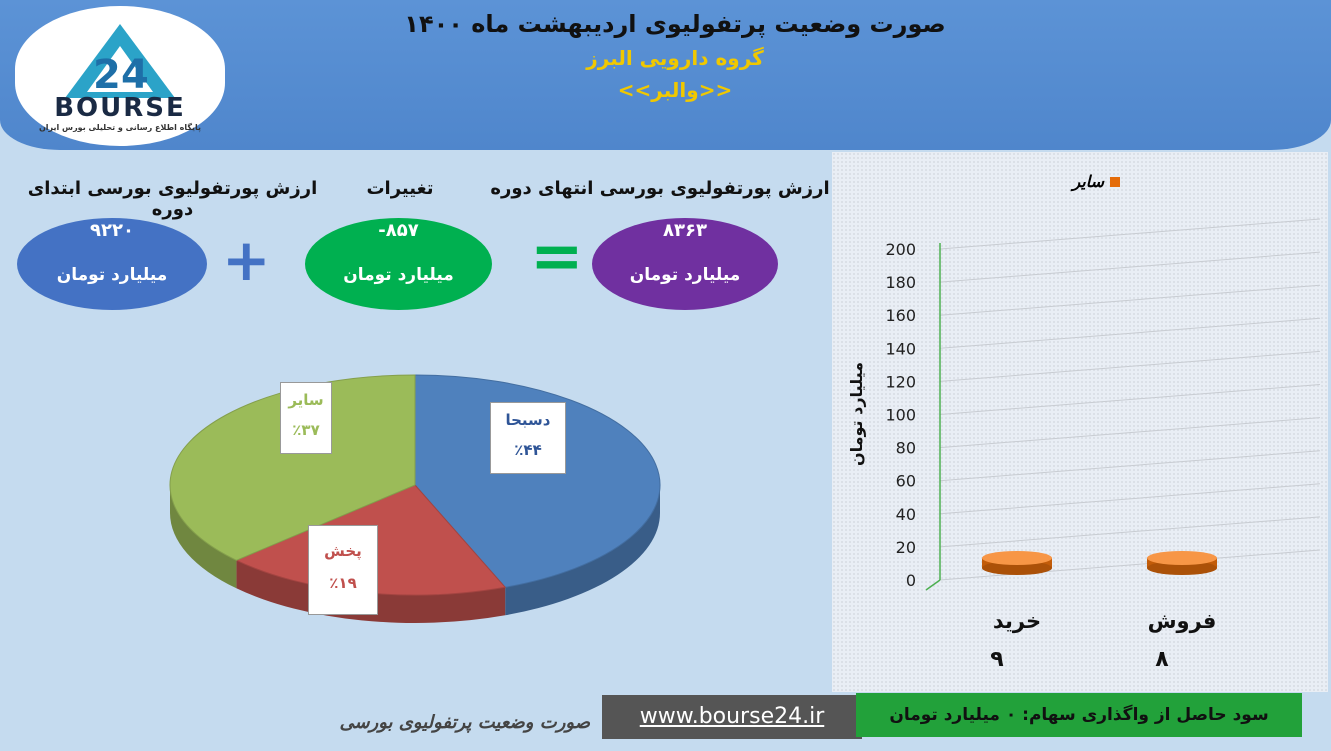  What do you see at coordinates (900, 315) in the screenshot?
I see `y-tick-label: 160` at bounding box center [900, 315].